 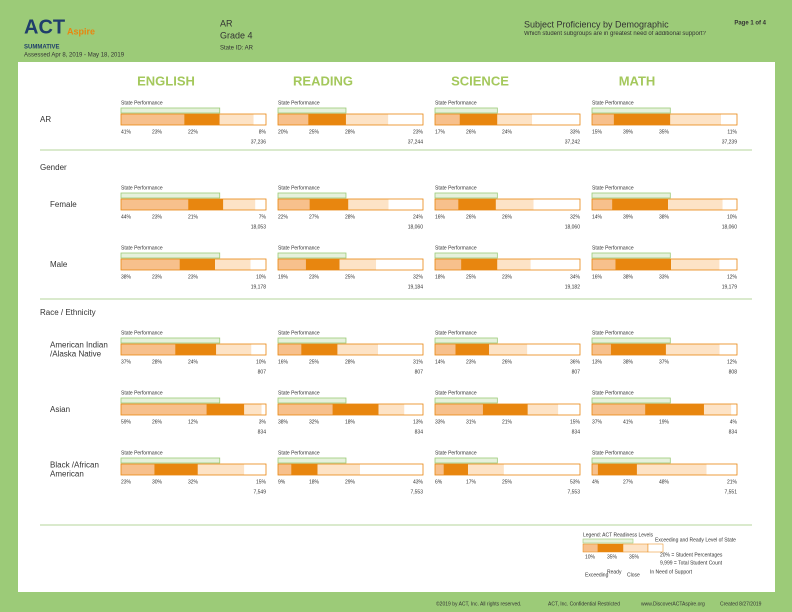 What do you see at coordinates (597, 575) in the screenshot?
I see `legend-level: Exceeding` at bounding box center [597, 575].